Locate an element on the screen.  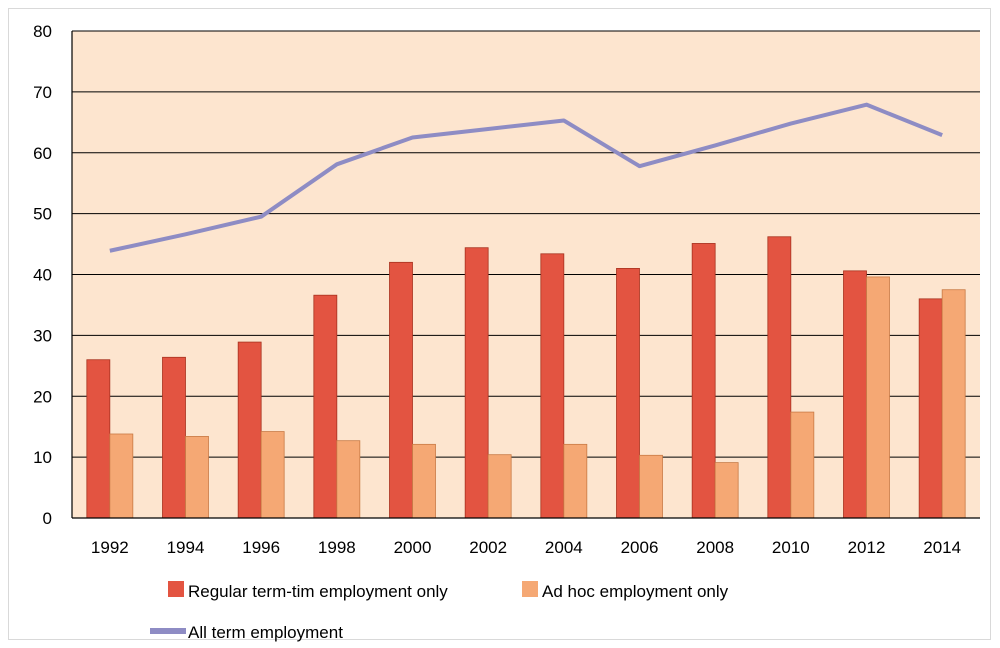
y-tick-label: 20 is located at coordinates (42, 396).